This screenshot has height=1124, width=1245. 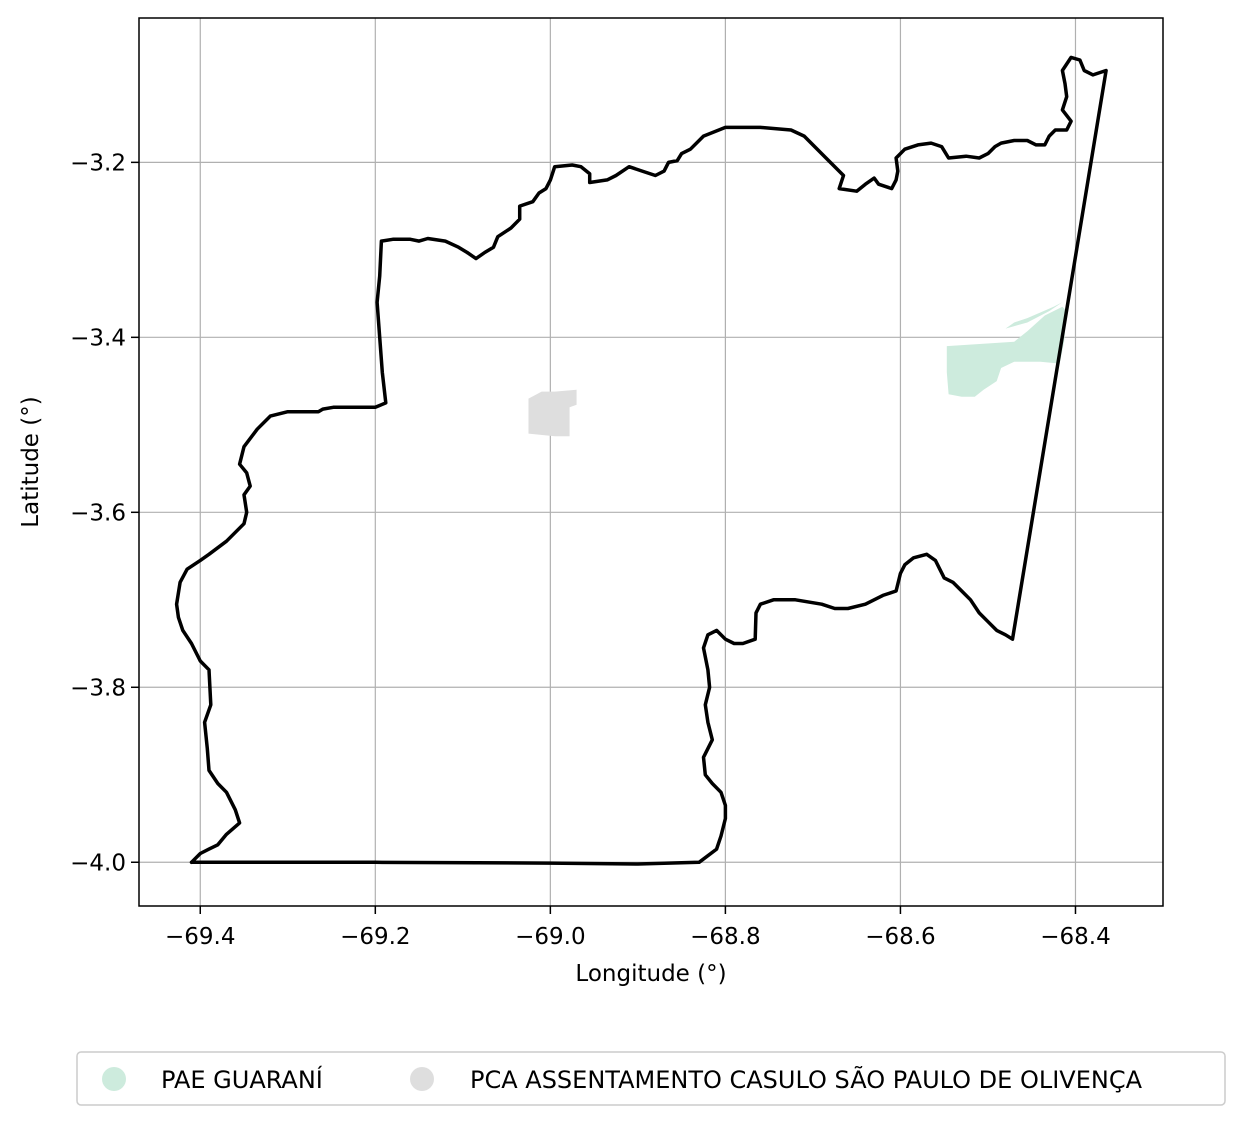 I want to click on x-axis-ticks: −69.4 −69.2 −69.0 −68.8 −68.6 −68.4, so click(x=638, y=928).